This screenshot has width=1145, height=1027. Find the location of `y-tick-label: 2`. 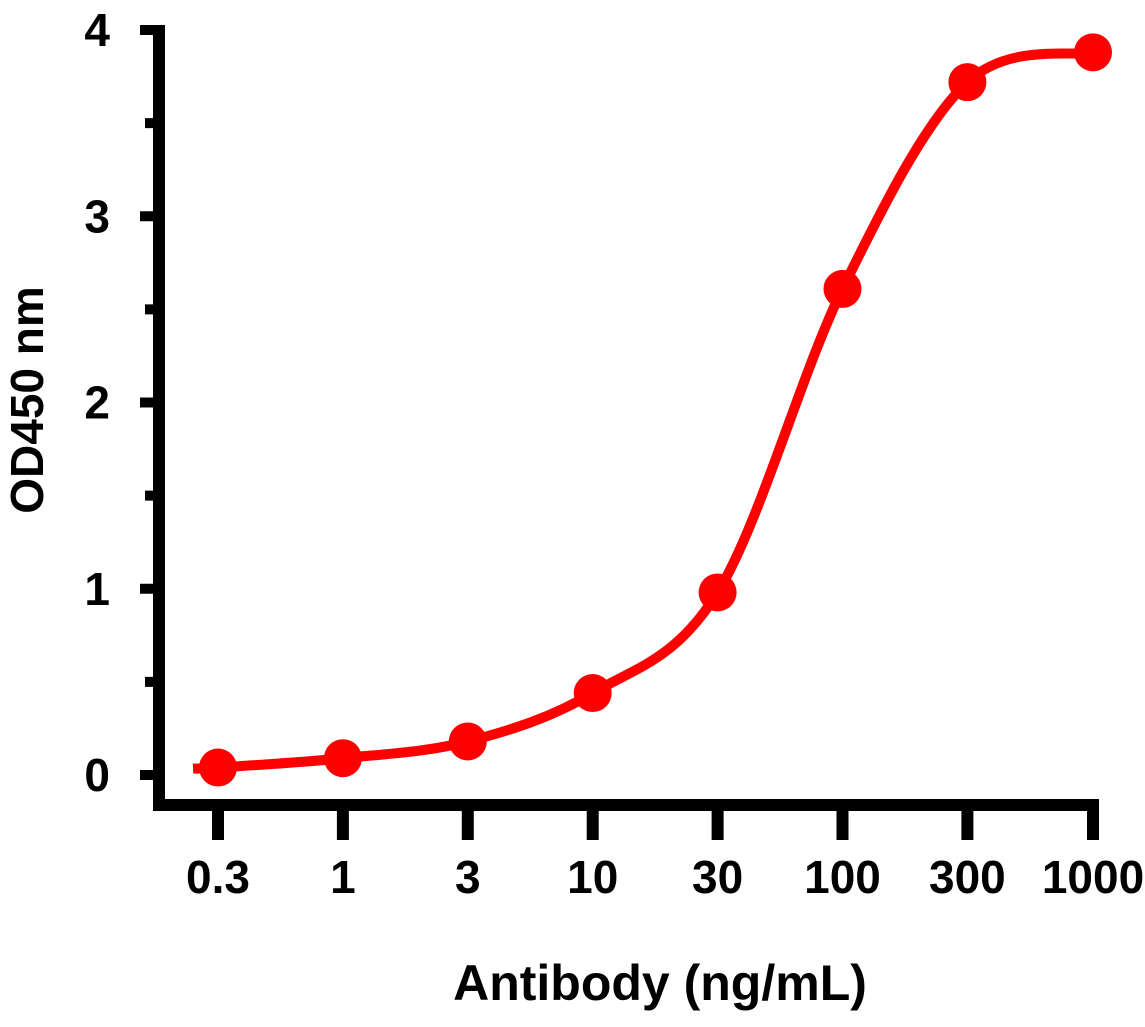

y-tick-label: 2 is located at coordinates (97, 403).